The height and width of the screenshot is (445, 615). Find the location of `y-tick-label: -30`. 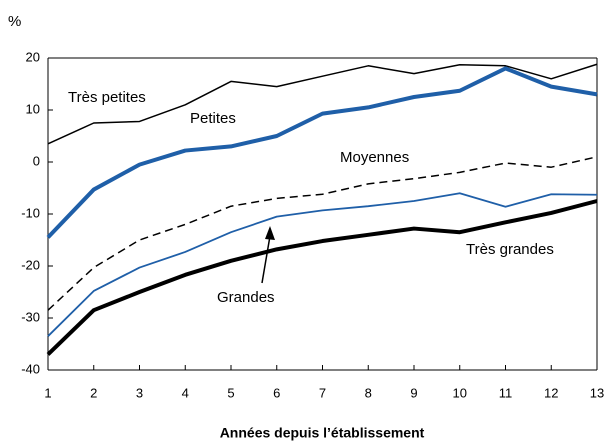

y-tick-label: -30 is located at coordinates (30, 316).